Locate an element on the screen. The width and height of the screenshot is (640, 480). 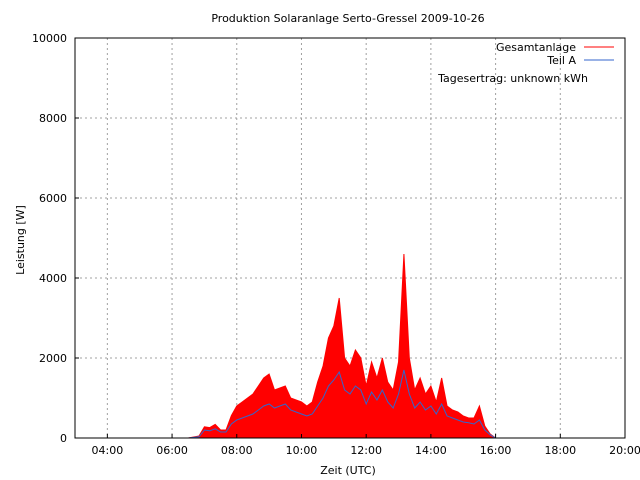
y-tick-label: 2000 is located at coordinates (53, 358).